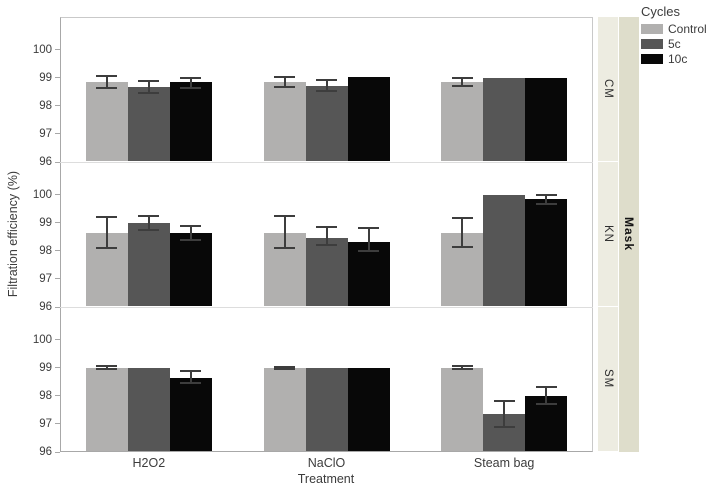 The width and height of the screenshot is (716, 492). I want to click on legend: Cycles Control 5c 10c, so click(678, 36).